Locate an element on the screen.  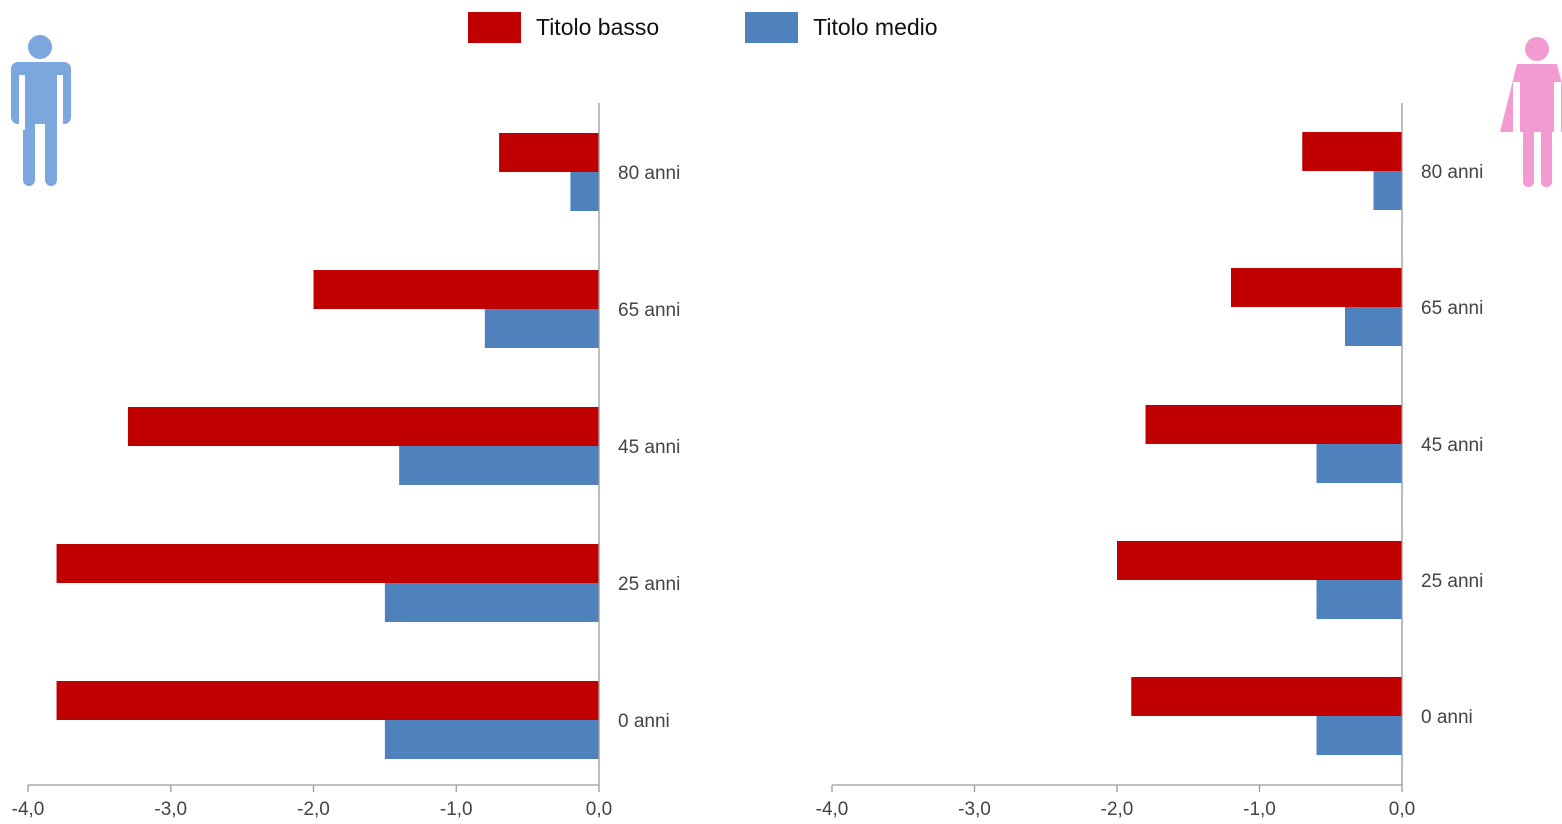
male-bar-titolo-basso-45-anni is located at coordinates (363, 426).